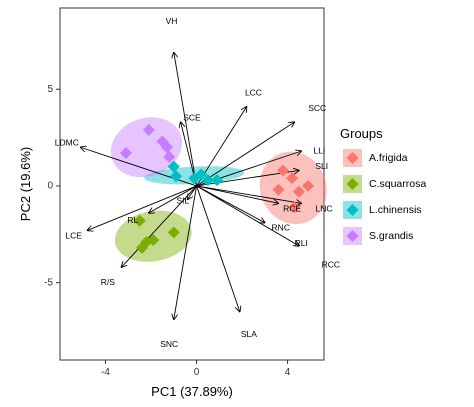  Describe the element at coordinates (192, 391) in the screenshot. I see `x-axis-title: PC1 (37.89%)` at that location.